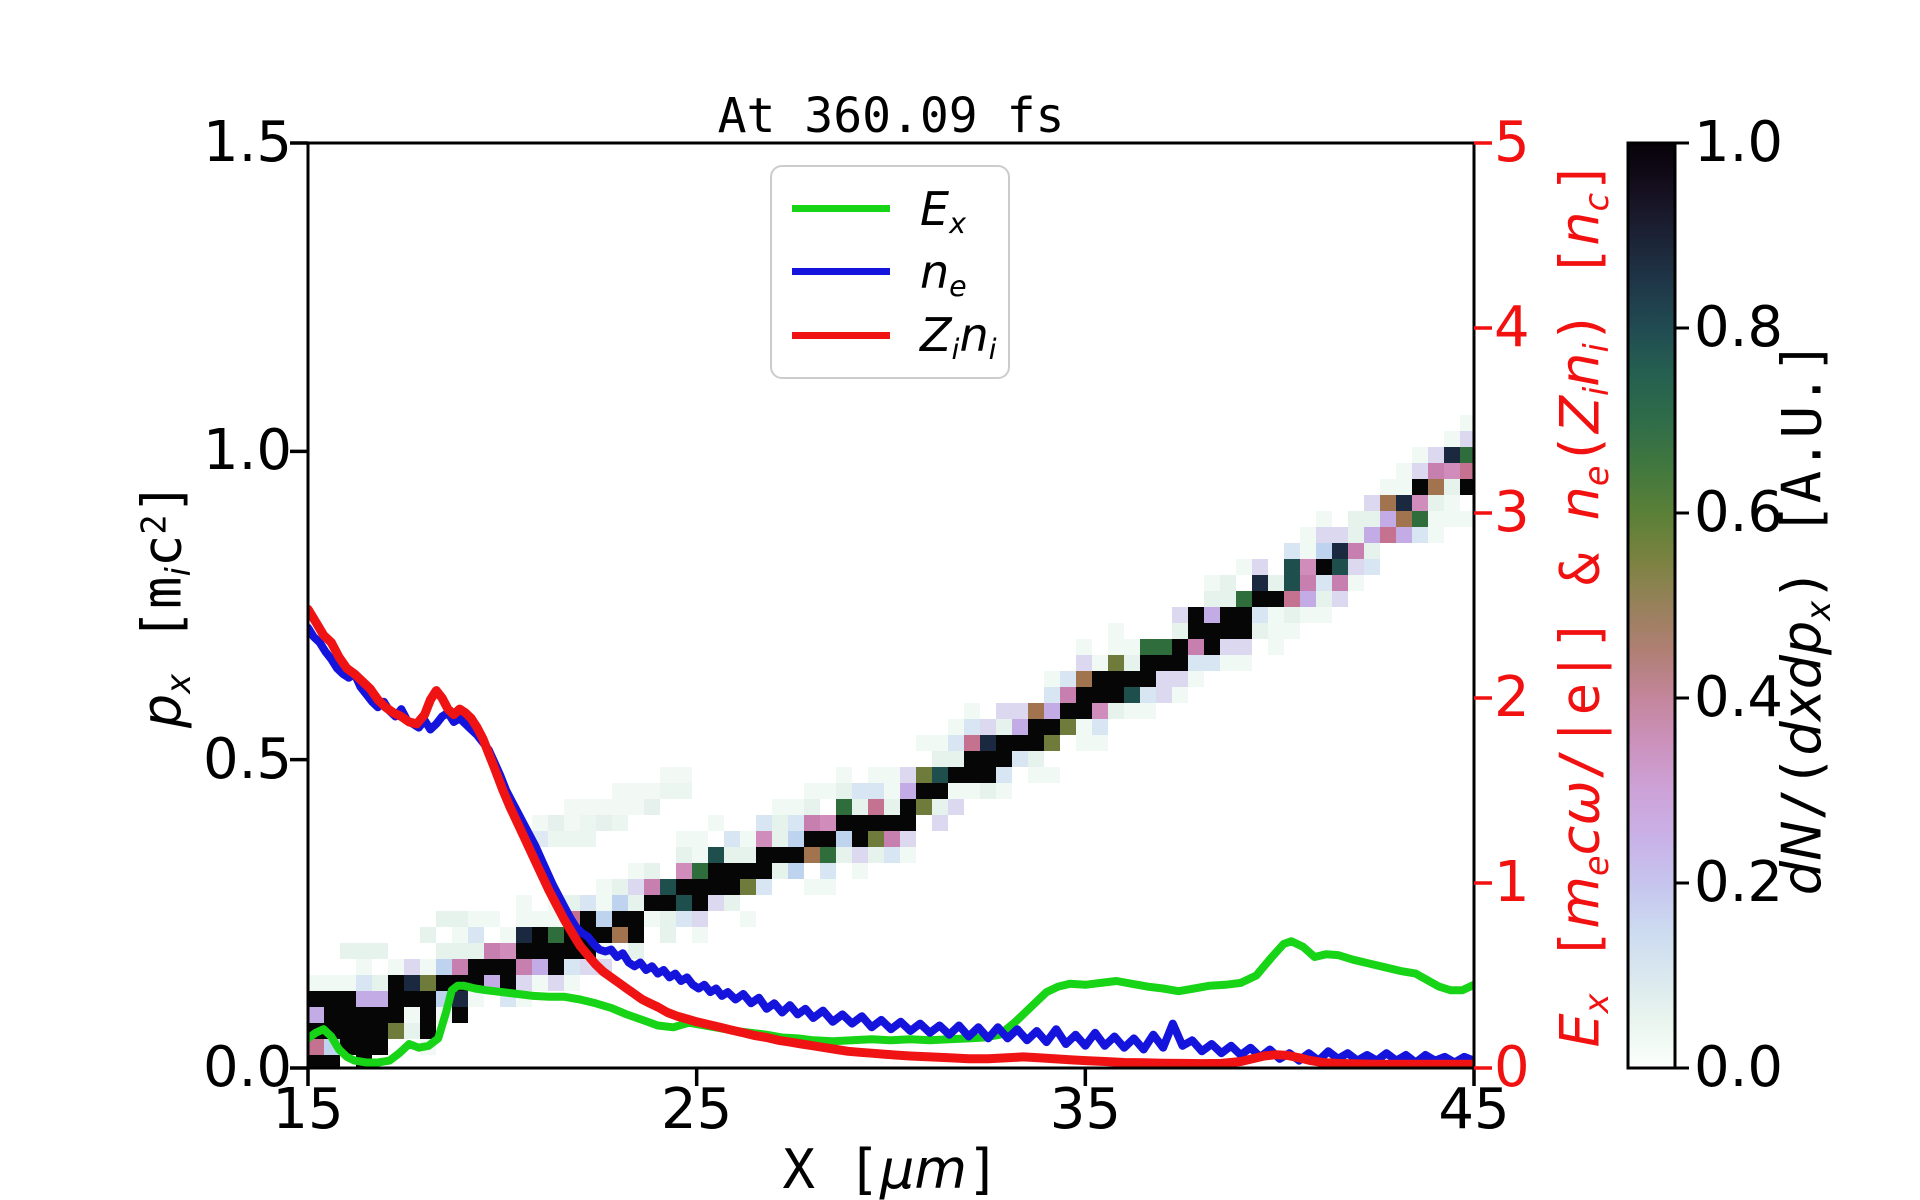 The image size is (1920, 1200). What do you see at coordinates (1804, 618) in the screenshot?
I see `colorbar-label: dN/(dxdpx) [A.U.]` at bounding box center [1804, 618].